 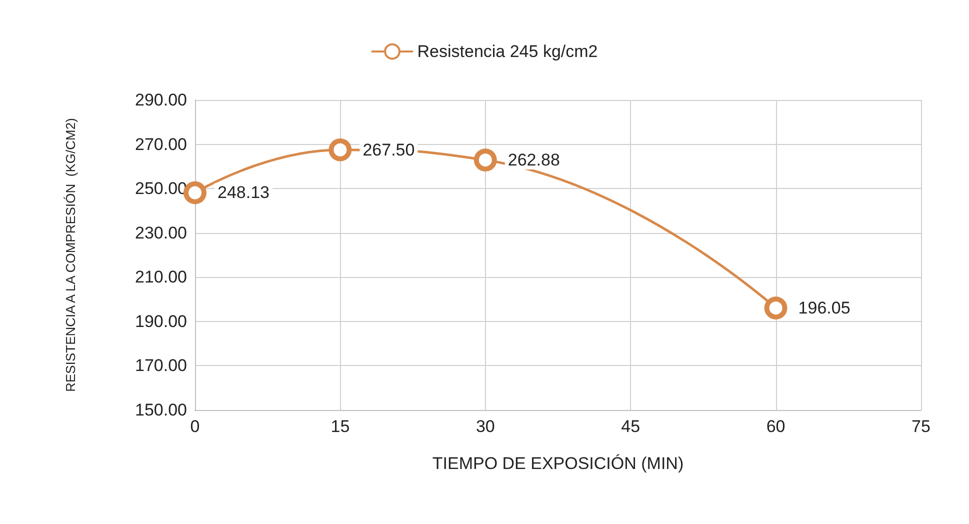 What do you see at coordinates (161, 366) in the screenshot?
I see `y-tick-label: 170.00` at bounding box center [161, 366].